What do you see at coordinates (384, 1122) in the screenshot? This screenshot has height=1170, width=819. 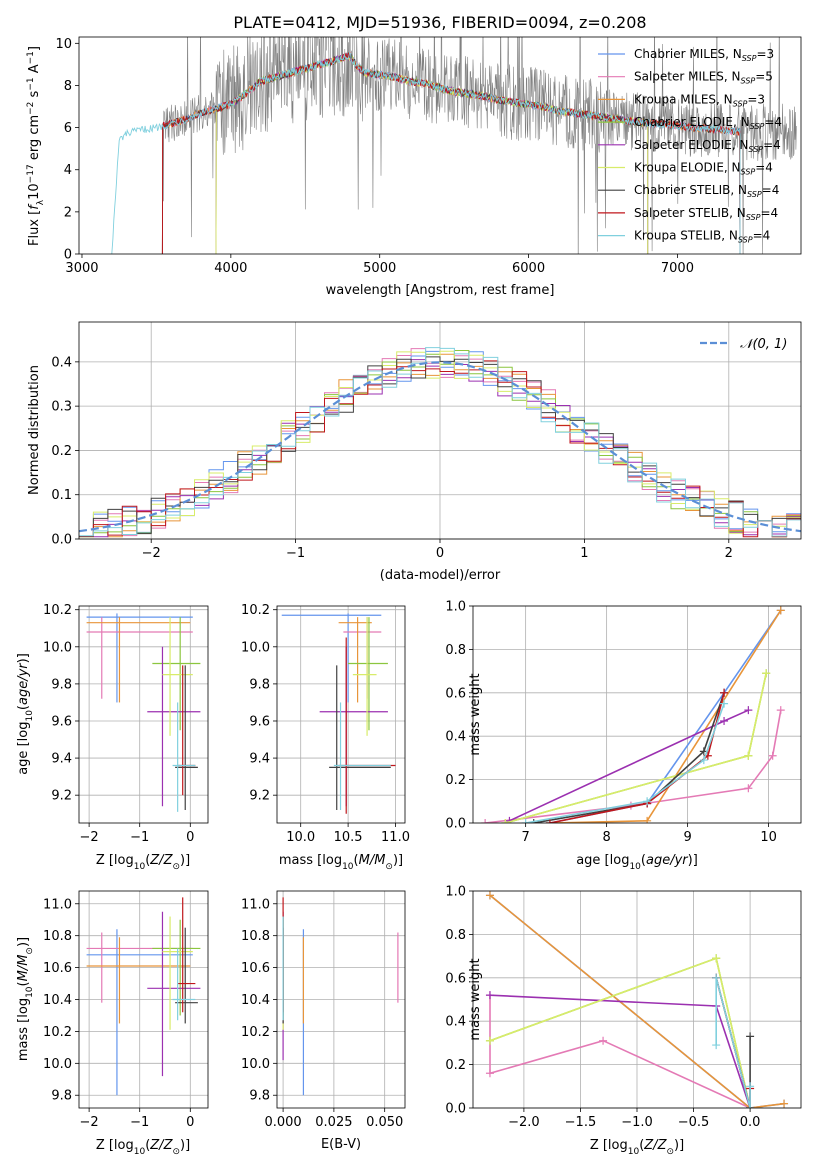 I see `x-tick-label: 0.050` at bounding box center [384, 1122].